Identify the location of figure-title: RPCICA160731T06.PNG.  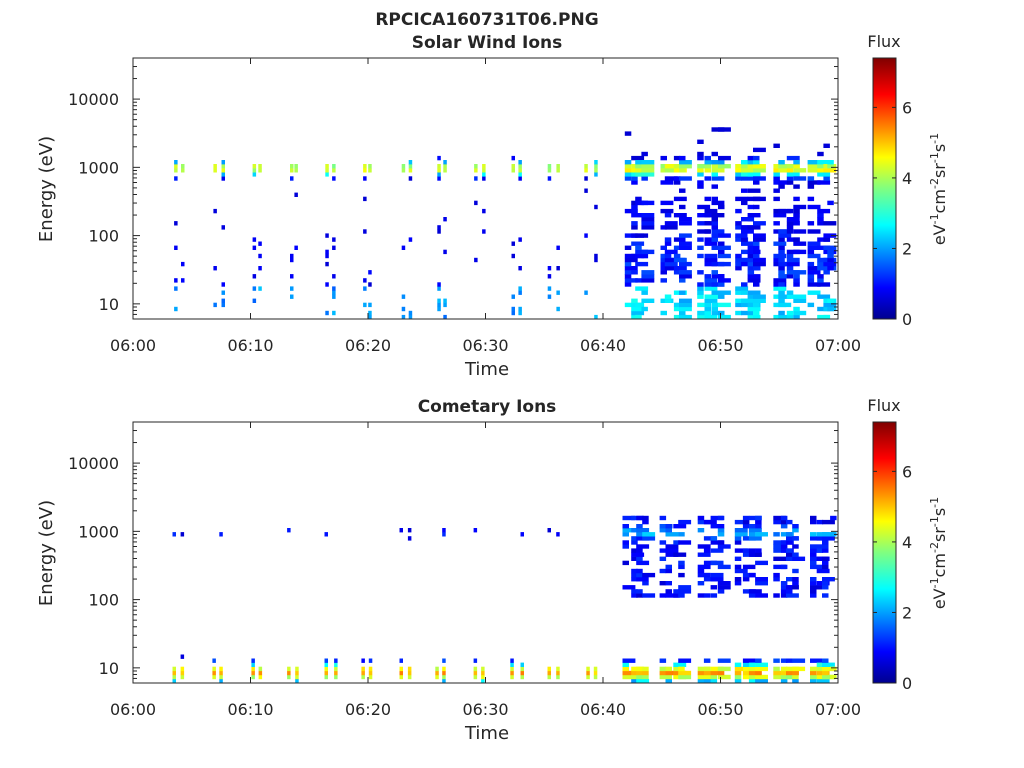
(486, 20).